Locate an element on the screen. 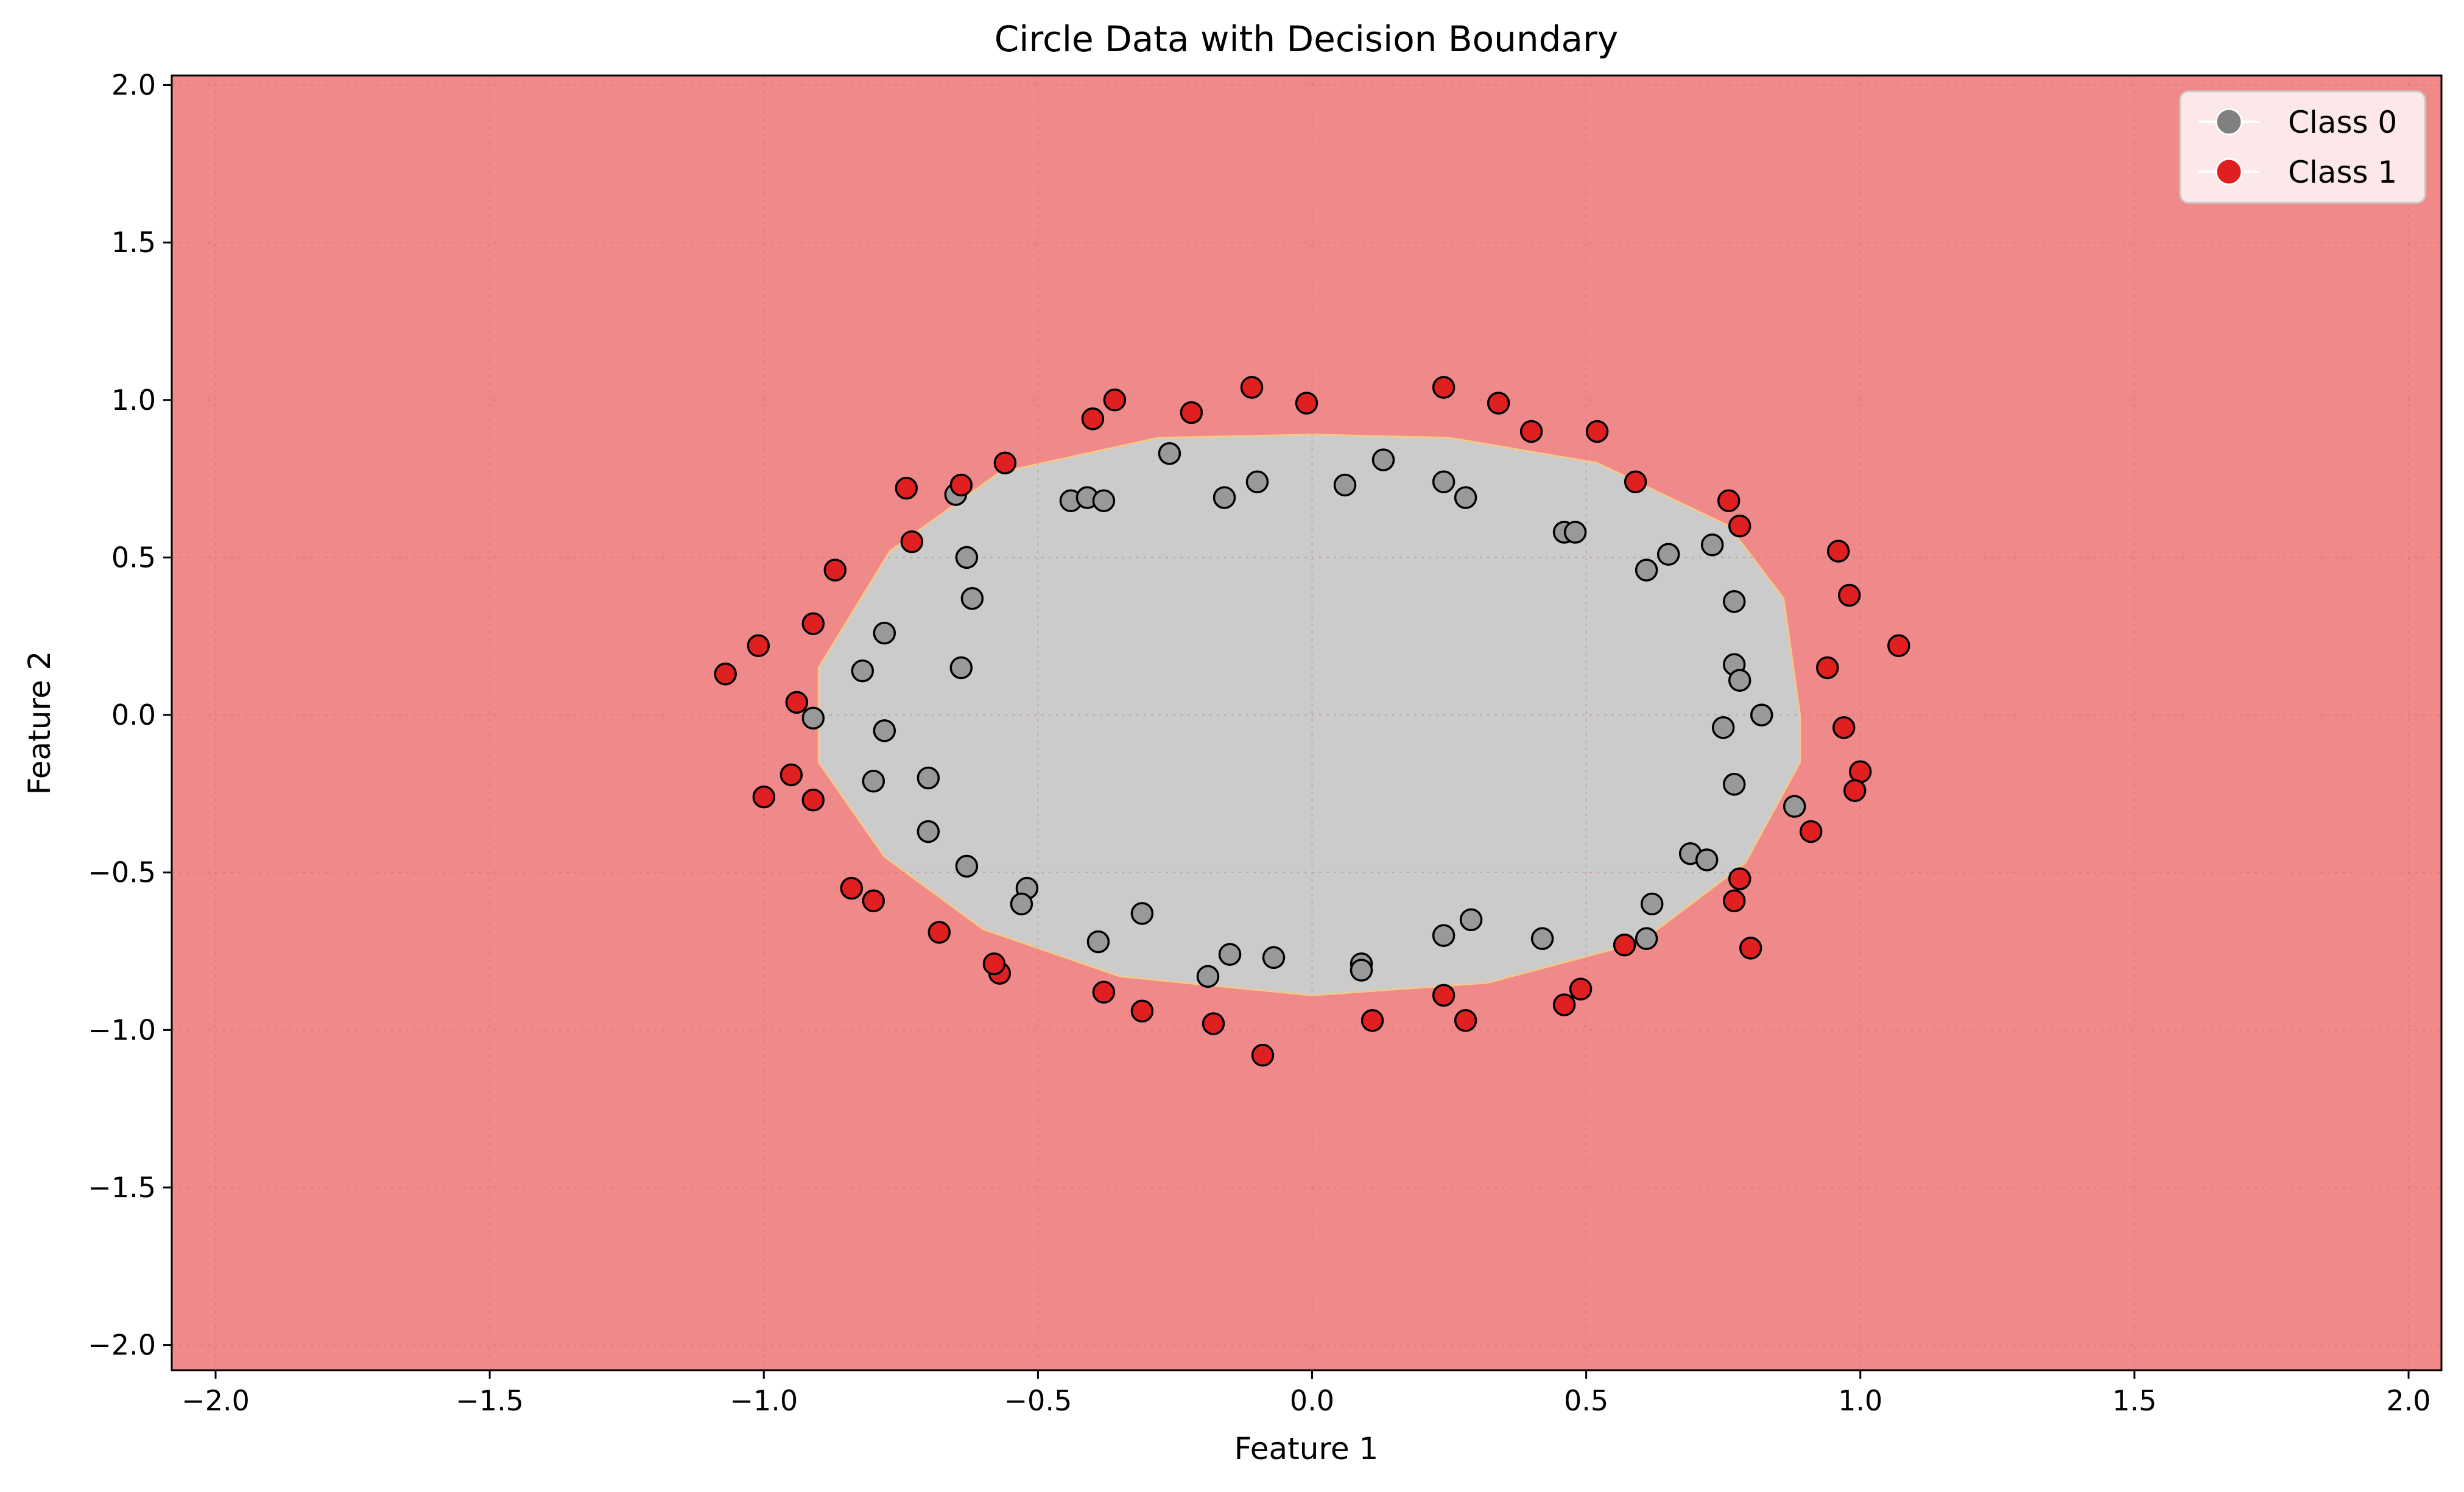 This screenshot has height=1492, width=2464. x-tick-label: 1.0 is located at coordinates (1860, 1400).